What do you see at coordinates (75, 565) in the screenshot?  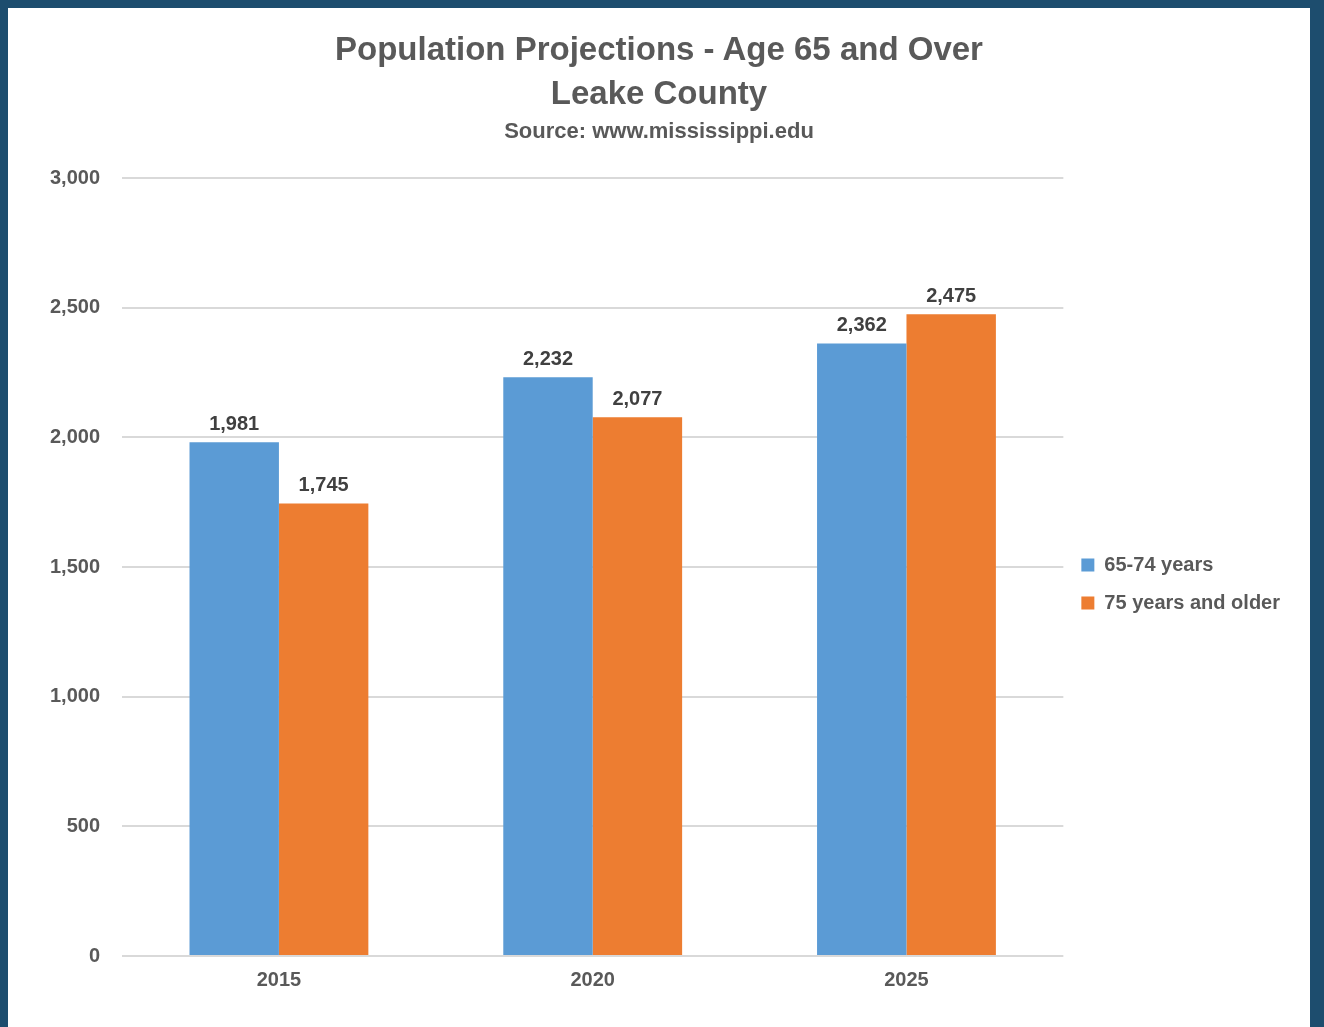 I see `y-tick-label: 1,500` at bounding box center [75, 565].